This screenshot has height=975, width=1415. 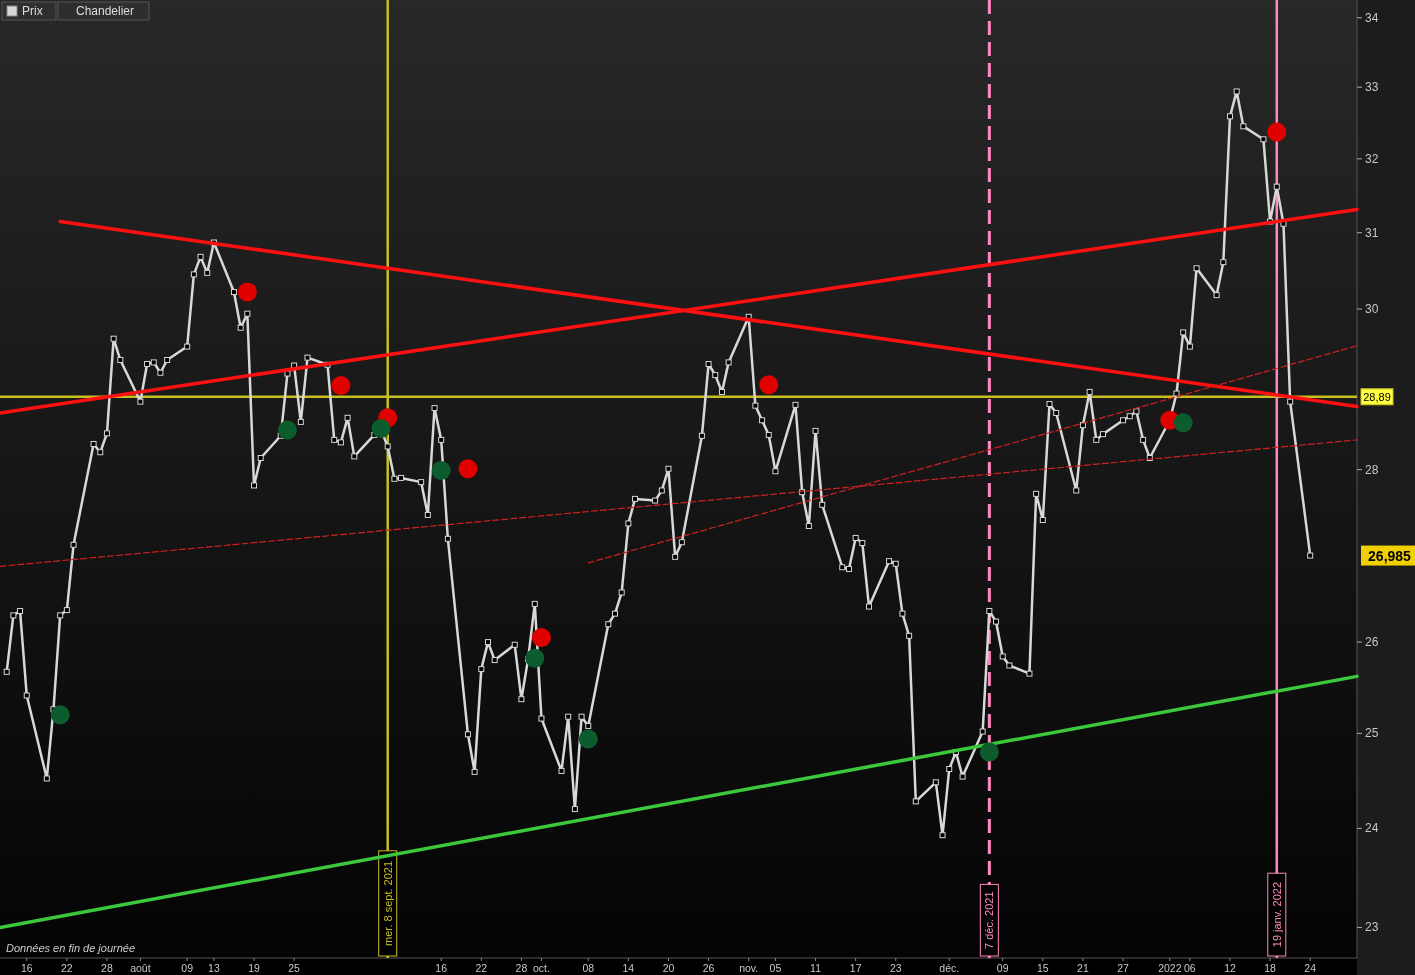 I want to click on x-tick-label: 26, so click(x=708, y=968).